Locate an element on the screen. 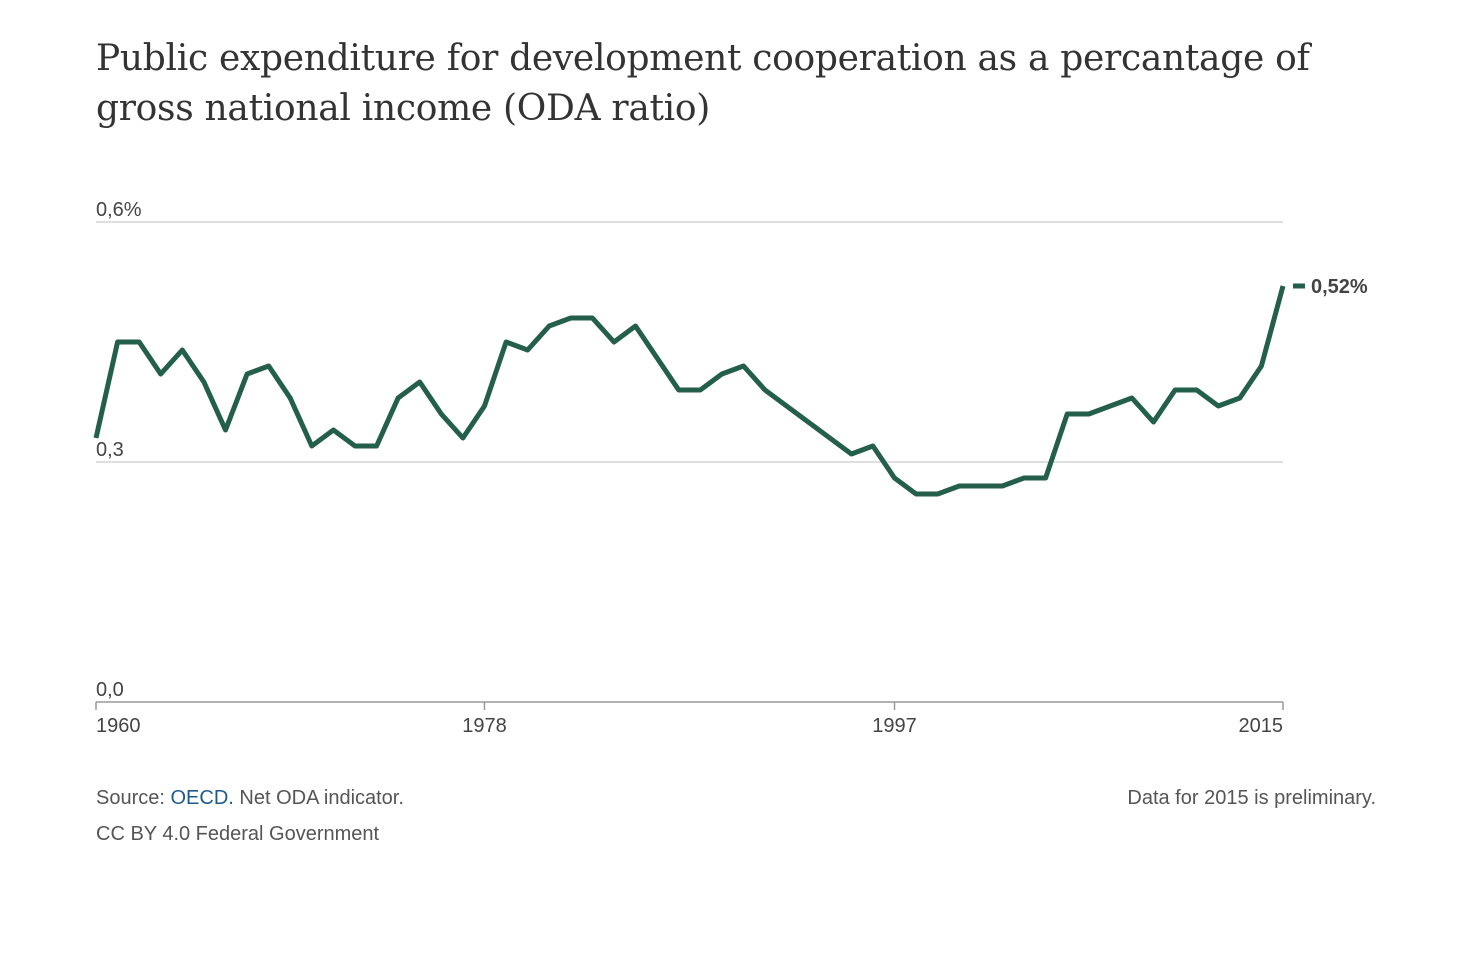 The image size is (1474, 957). source-note: Source: OECD. Net ODA indicator. is located at coordinates (250, 798).